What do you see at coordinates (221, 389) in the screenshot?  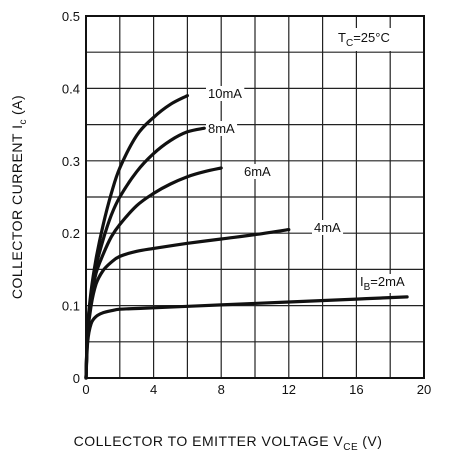 I see `x-tick-label: 8` at bounding box center [221, 389].